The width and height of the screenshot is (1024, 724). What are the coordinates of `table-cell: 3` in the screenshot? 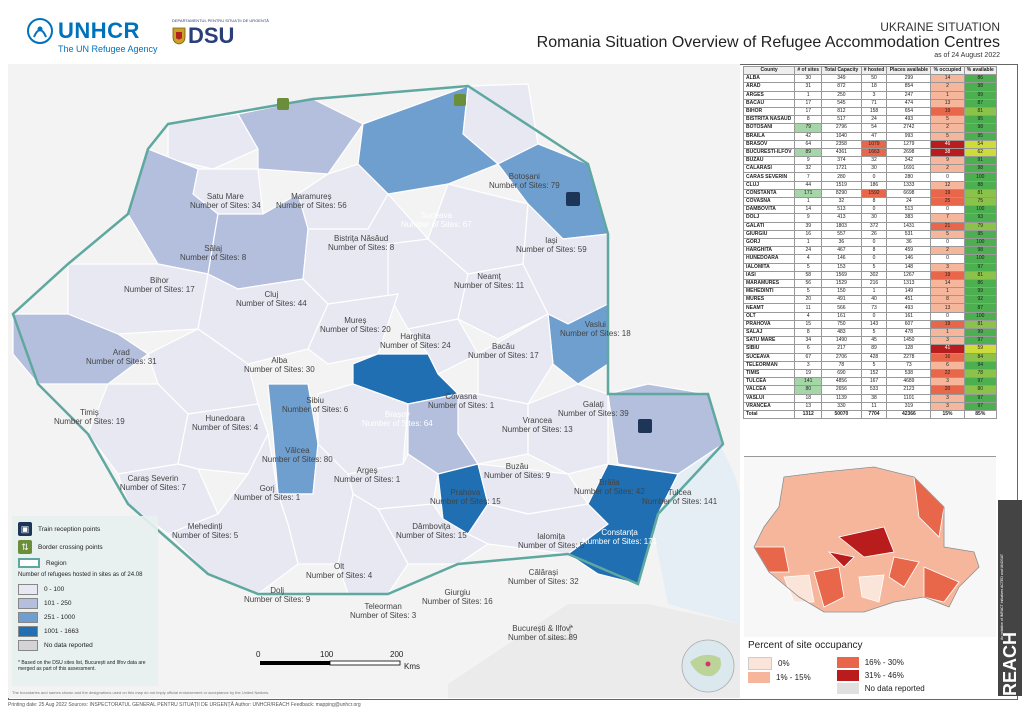 It's located at (947, 382).